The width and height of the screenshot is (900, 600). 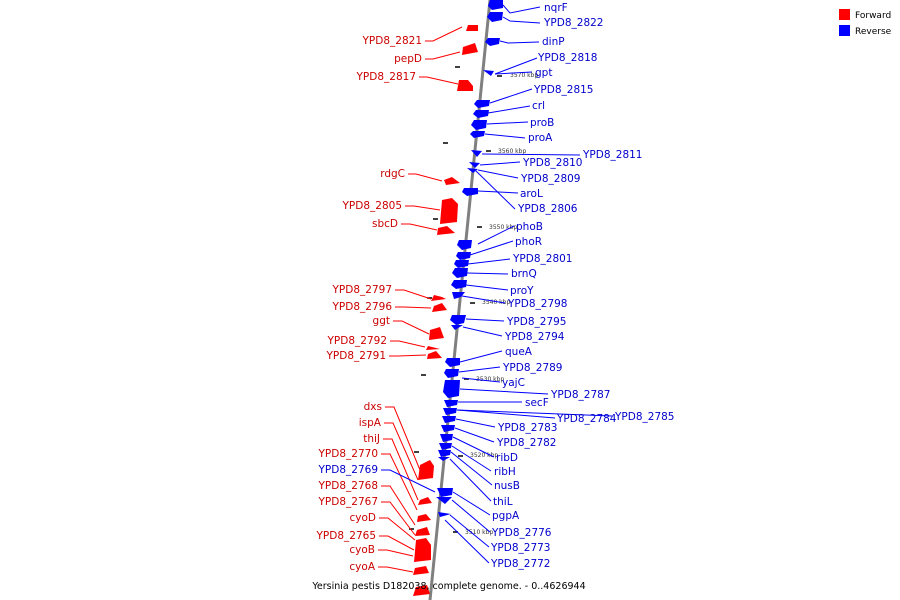 I want to click on gene-label-reverse: nqrF, so click(x=556, y=8).